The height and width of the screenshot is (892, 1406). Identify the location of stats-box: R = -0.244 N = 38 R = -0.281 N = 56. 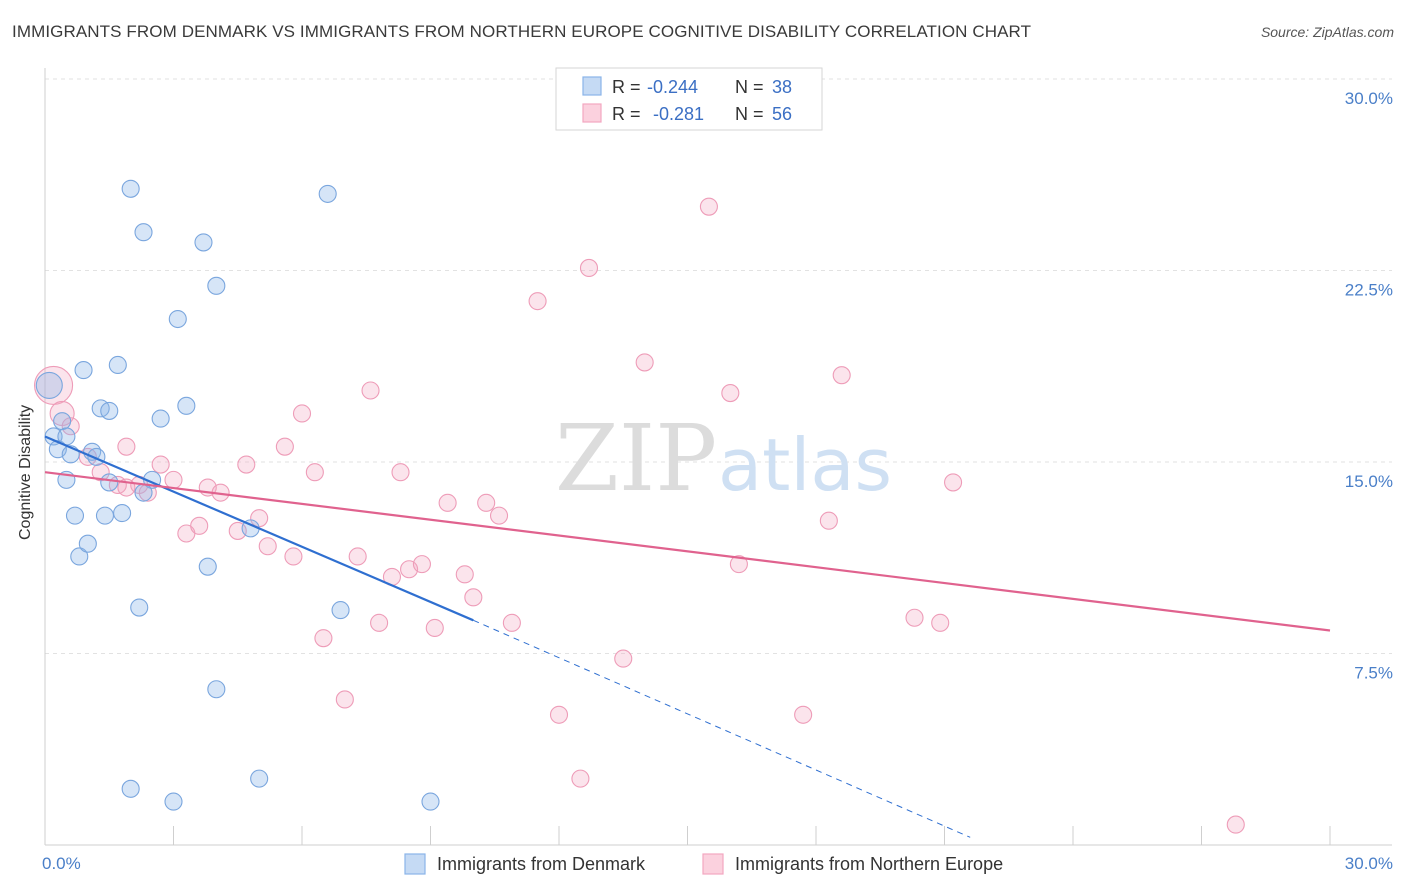
(689, 99).